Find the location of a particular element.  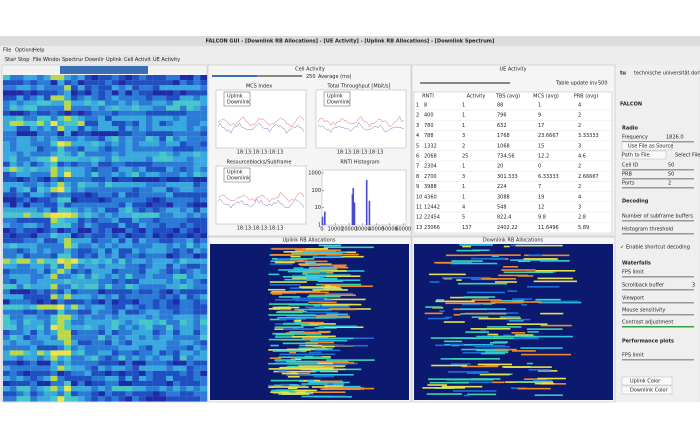

table-cell: 796 is located at coordinates (502, 116).